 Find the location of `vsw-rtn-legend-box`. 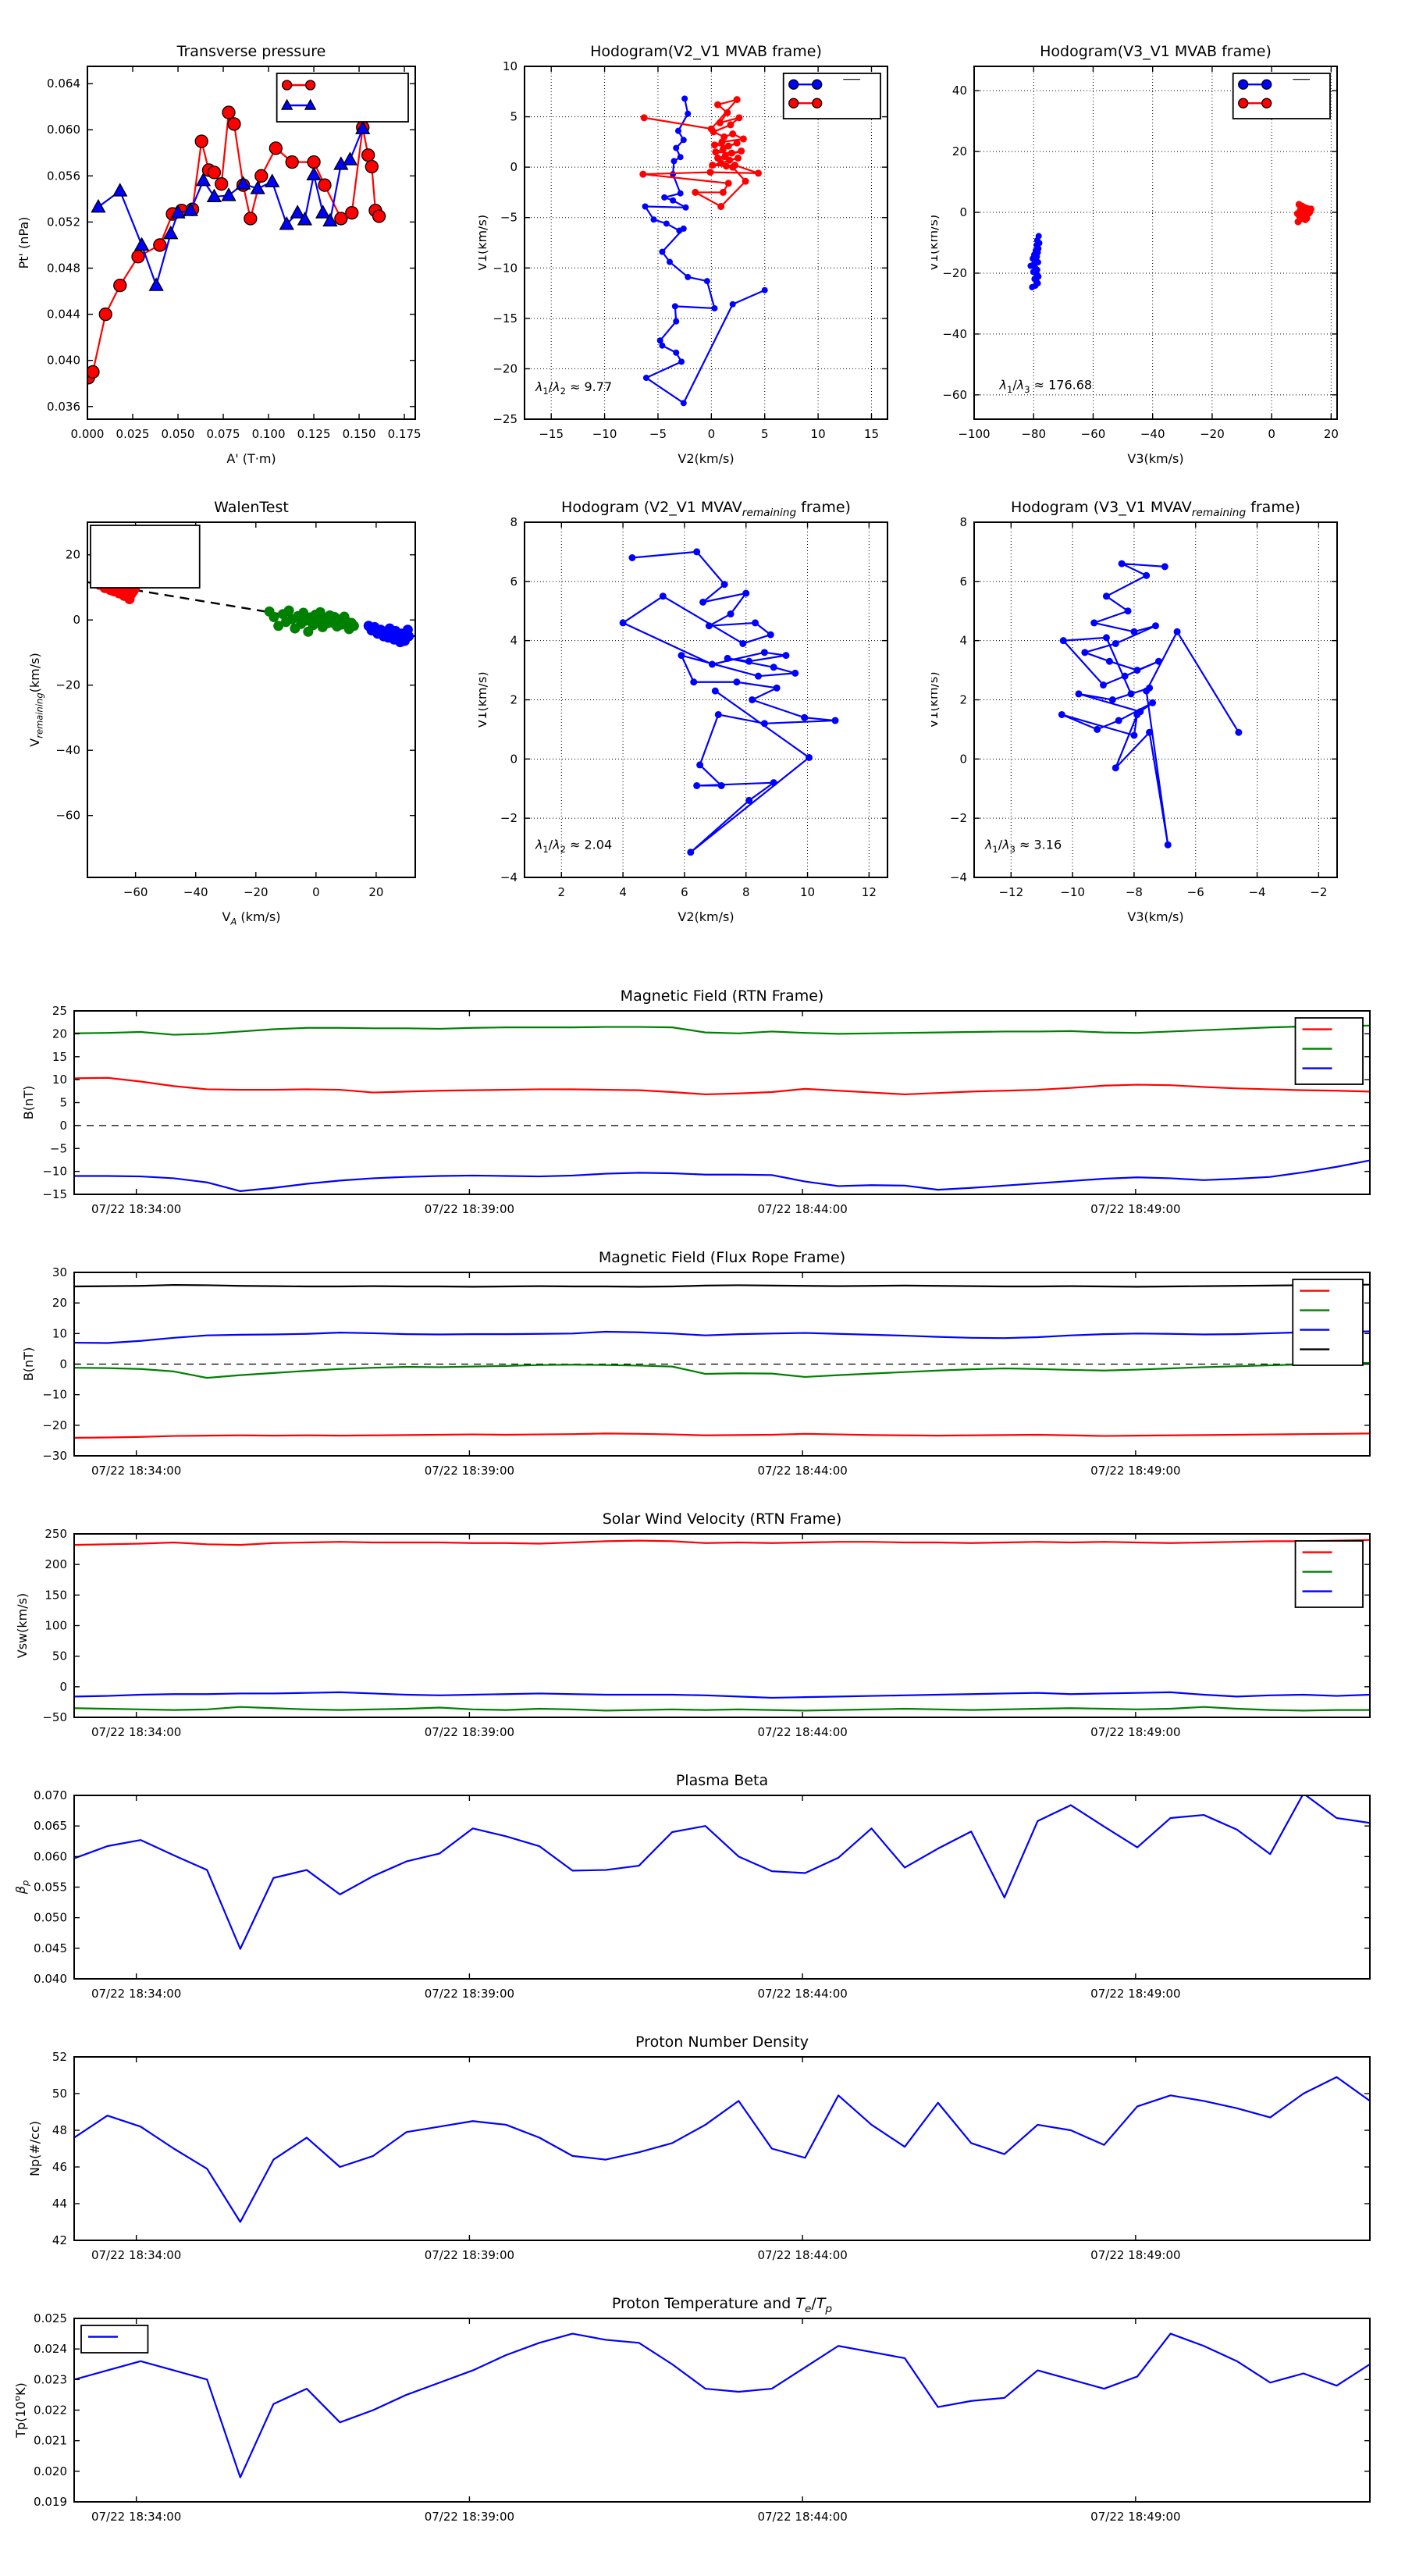

vsw-rtn-legend-box is located at coordinates (1329, 1574).